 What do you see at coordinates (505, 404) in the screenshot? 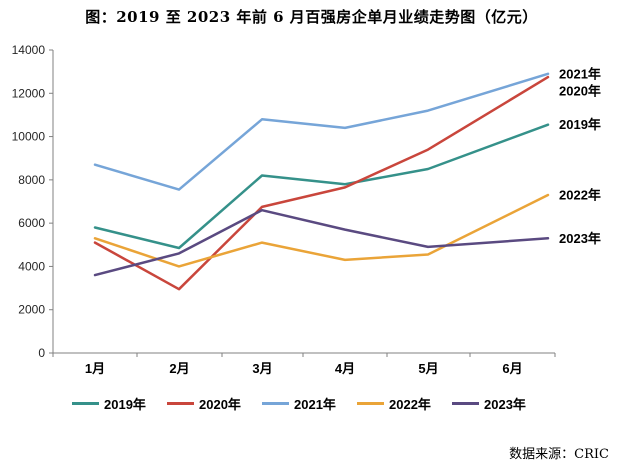
I see `legend-label: 2023年` at bounding box center [505, 404].